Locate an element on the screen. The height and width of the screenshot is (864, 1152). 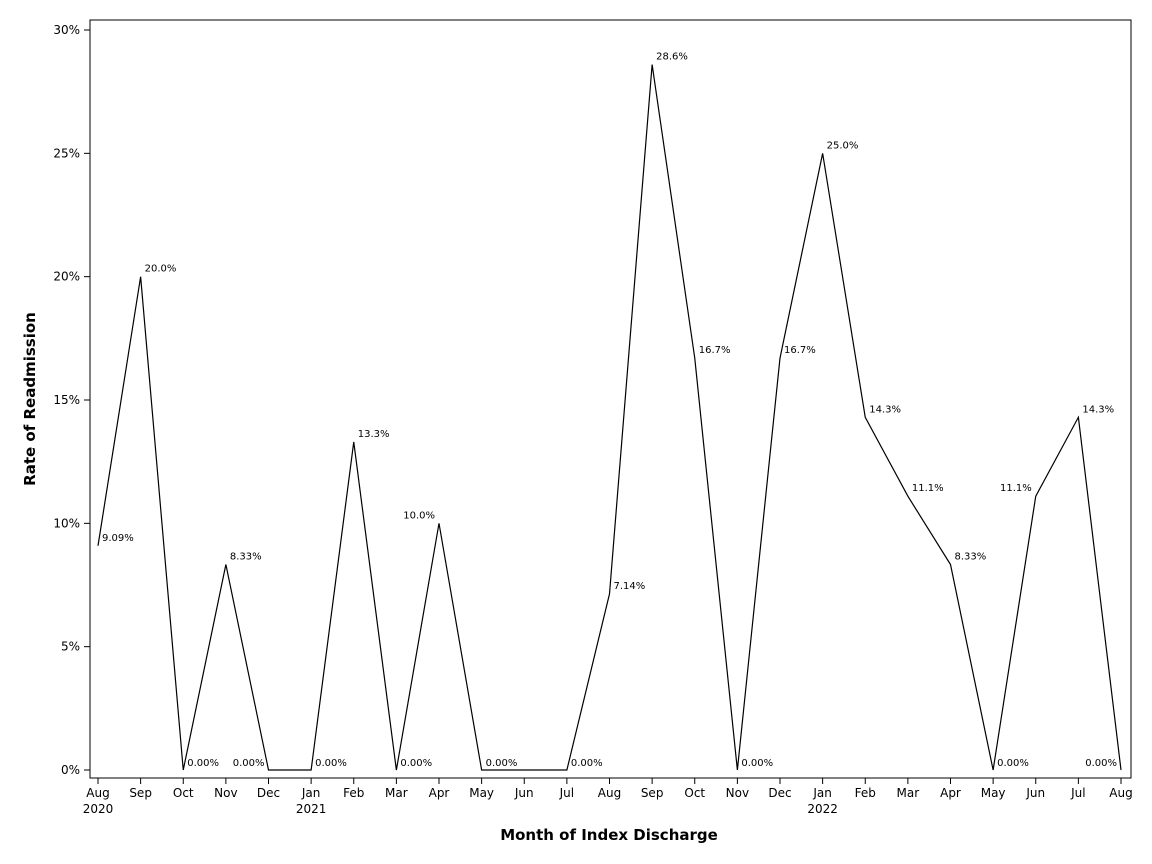
y-tick-label: 20% is located at coordinates (66, 277).